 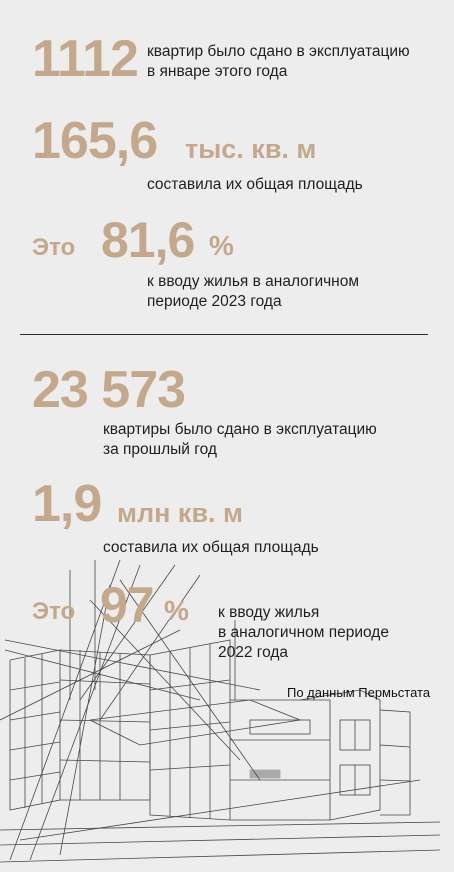 What do you see at coordinates (109, 390) in the screenshot?
I see `units-value-year: 23 573` at bounding box center [109, 390].